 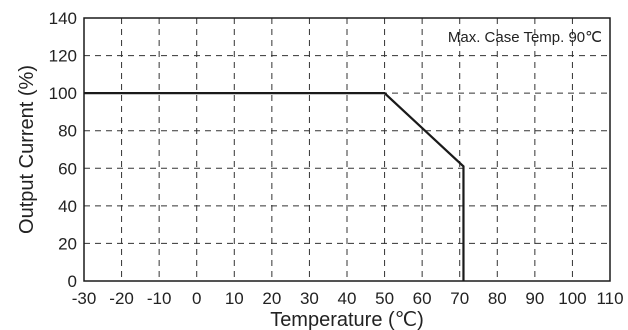 What do you see at coordinates (609, 298) in the screenshot?
I see `x-tick-label: 110` at bounding box center [609, 298].